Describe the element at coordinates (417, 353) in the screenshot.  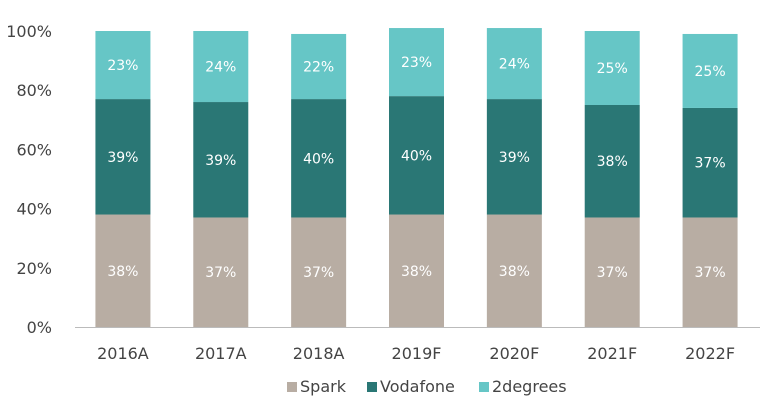
I see `x-tick-label: 2019F` at that location.